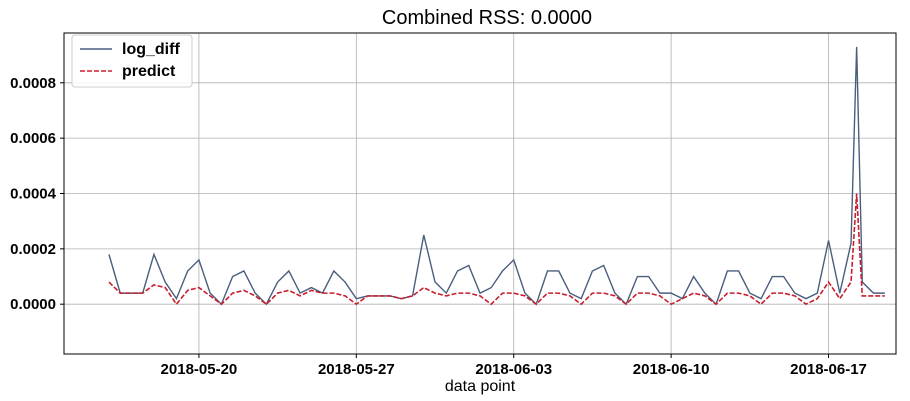  I want to click on x-tick-label: 2018-06-17, so click(828, 369).